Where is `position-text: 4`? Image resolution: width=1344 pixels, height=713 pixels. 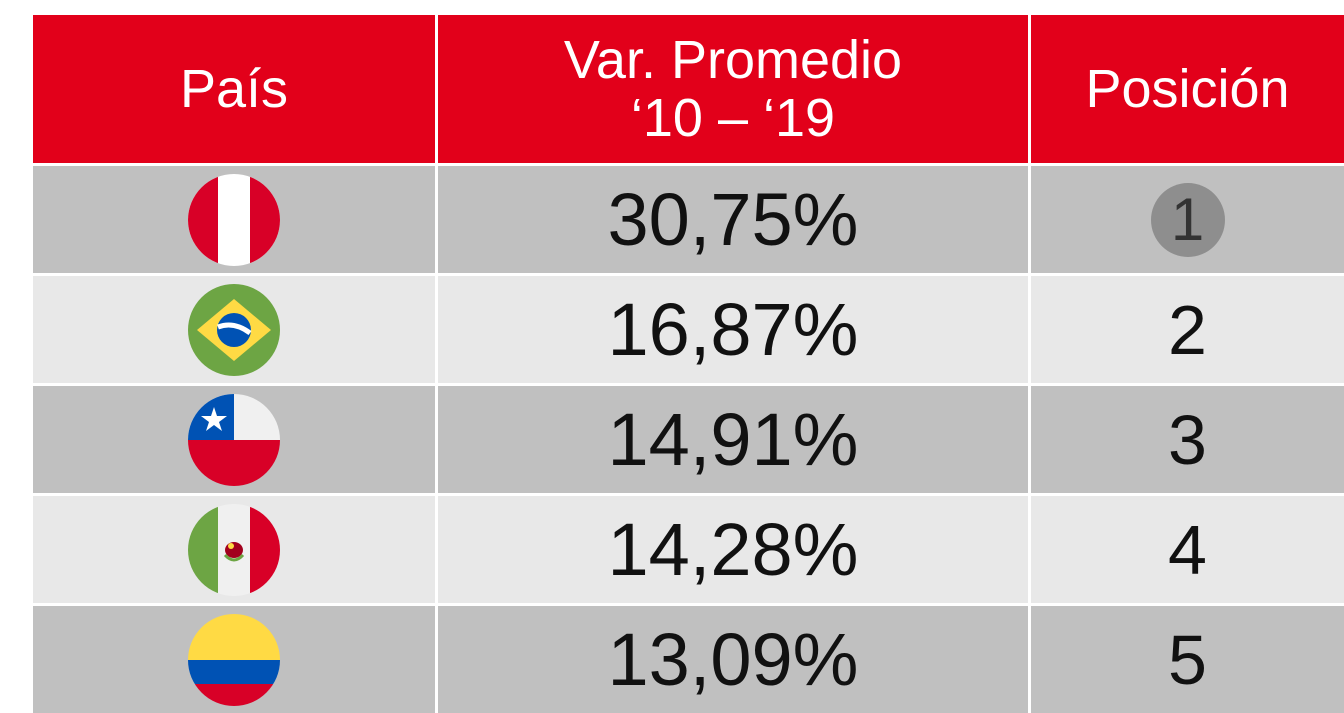
position-text: 4 is located at coordinates (1187, 549).